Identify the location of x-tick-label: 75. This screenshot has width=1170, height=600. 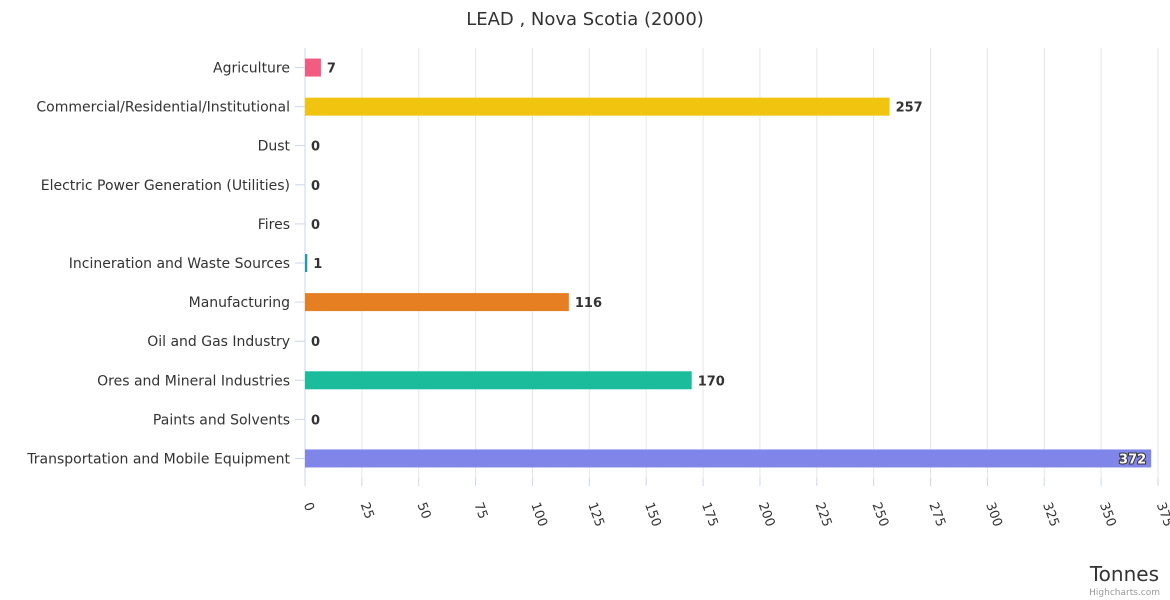
(480, 510).